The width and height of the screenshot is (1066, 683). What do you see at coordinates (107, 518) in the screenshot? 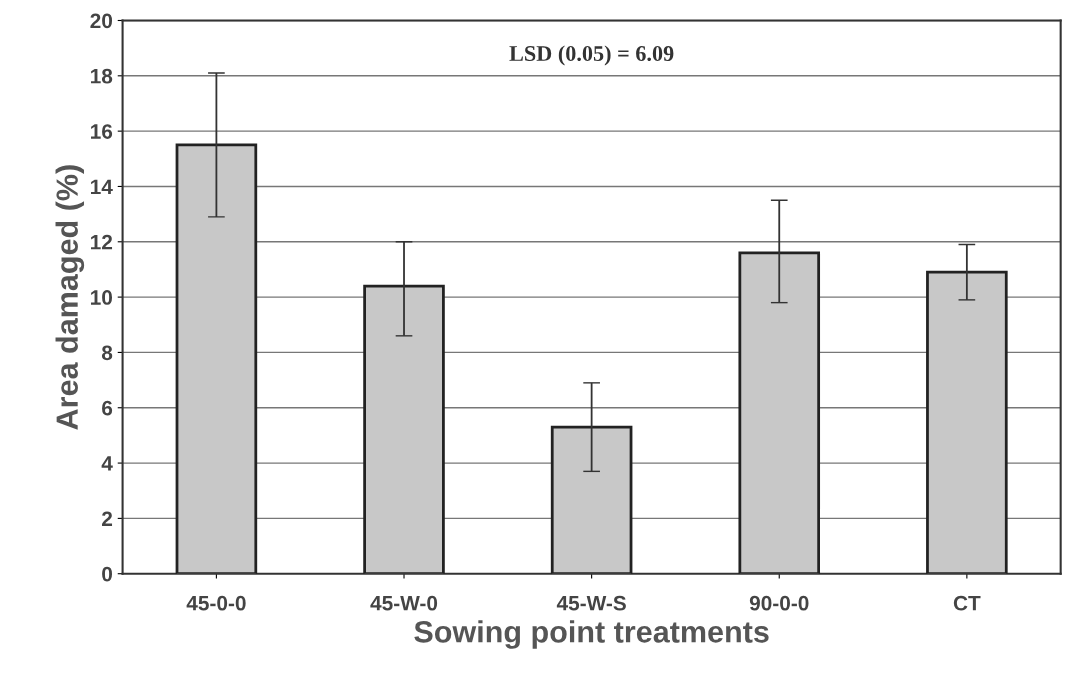
I see `y-tick-label: 2` at bounding box center [107, 518].